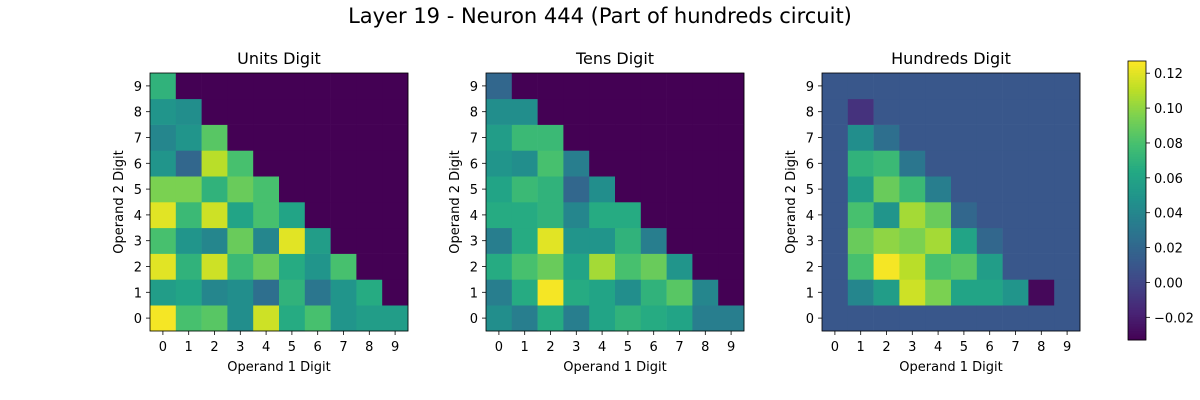 The height and width of the screenshot is (400, 1200). What do you see at coordinates (810, 139) in the screenshot?
I see `panel-3-y-tick-label: 7` at bounding box center [810, 139].